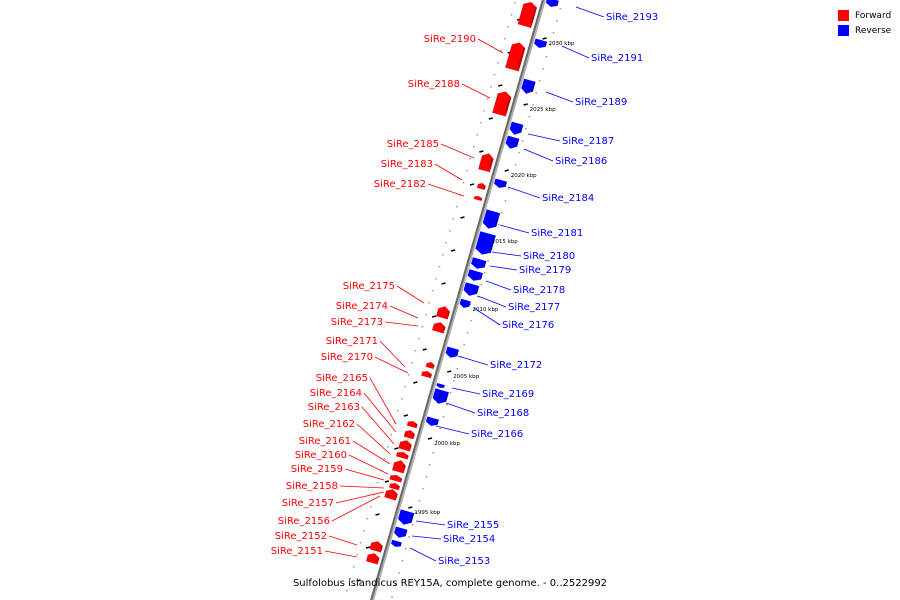 The height and width of the screenshot is (600, 900). Describe the element at coordinates (413, 144) in the screenshot. I see `gene-label: SiRe_2185` at that location.